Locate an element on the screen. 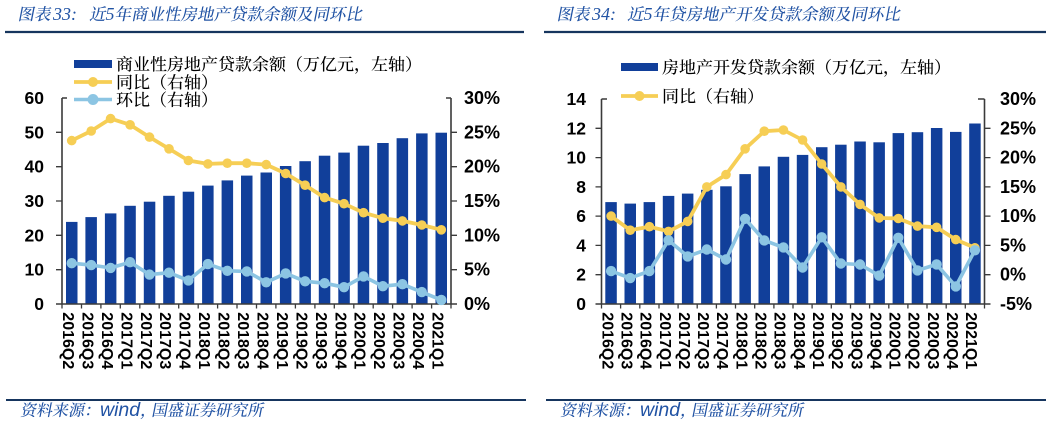  svg-text: 6 is located at coordinates (581, 216).